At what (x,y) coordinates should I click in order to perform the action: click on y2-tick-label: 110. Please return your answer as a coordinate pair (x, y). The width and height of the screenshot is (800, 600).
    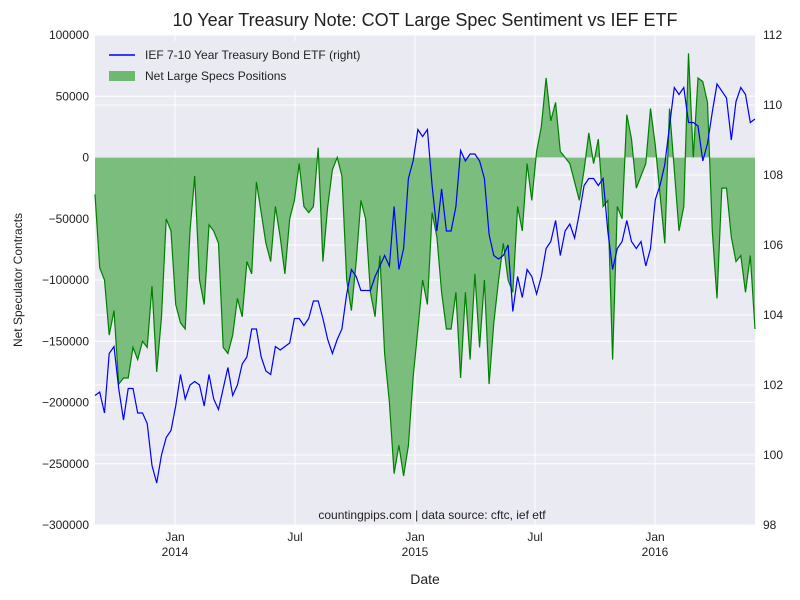
    Looking at the image, I should click on (772, 105).